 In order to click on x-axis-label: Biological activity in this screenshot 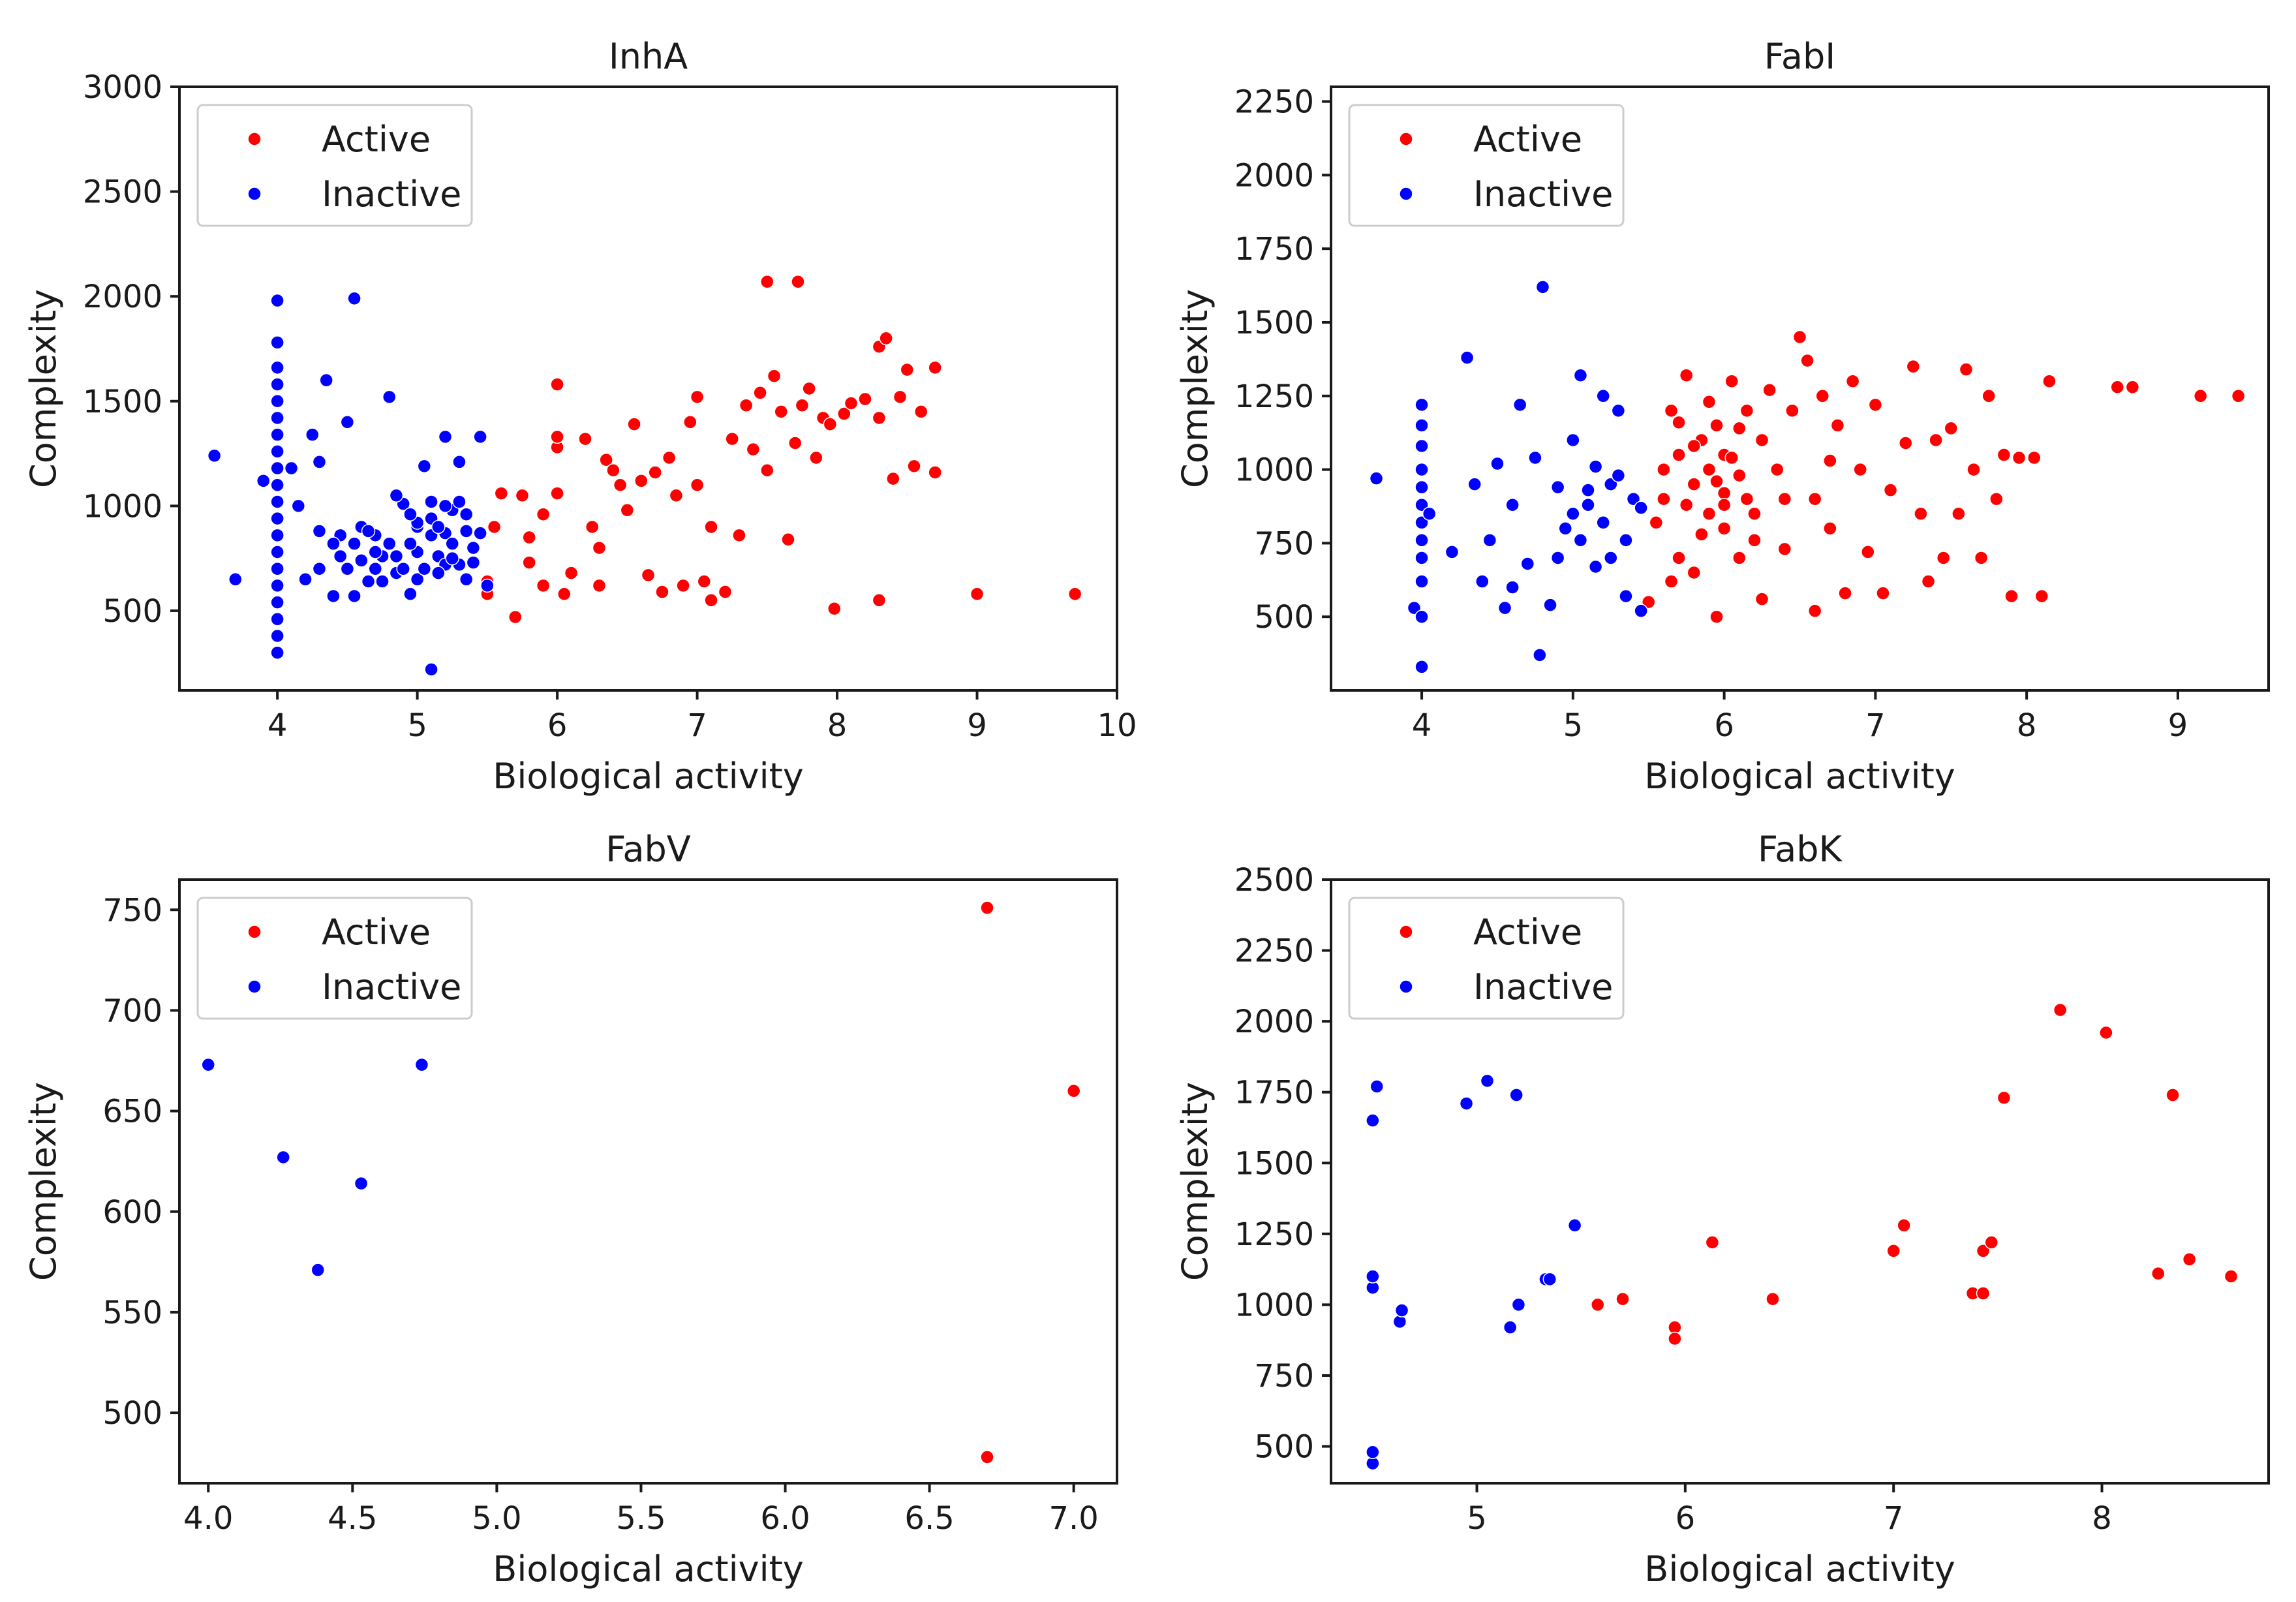, I will do `click(648, 1569)`.